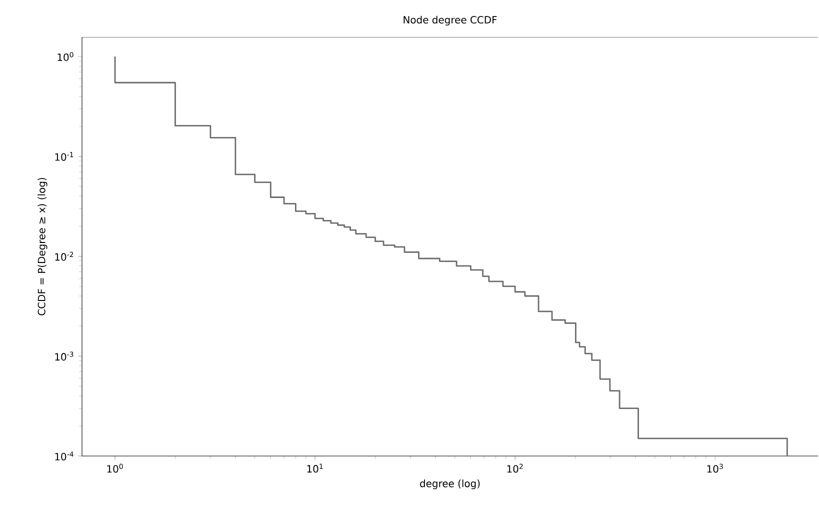 This screenshot has height=520, width=819. Describe the element at coordinates (115, 468) in the screenshot. I see `x-tick-label: 10$^{0}$` at that location.